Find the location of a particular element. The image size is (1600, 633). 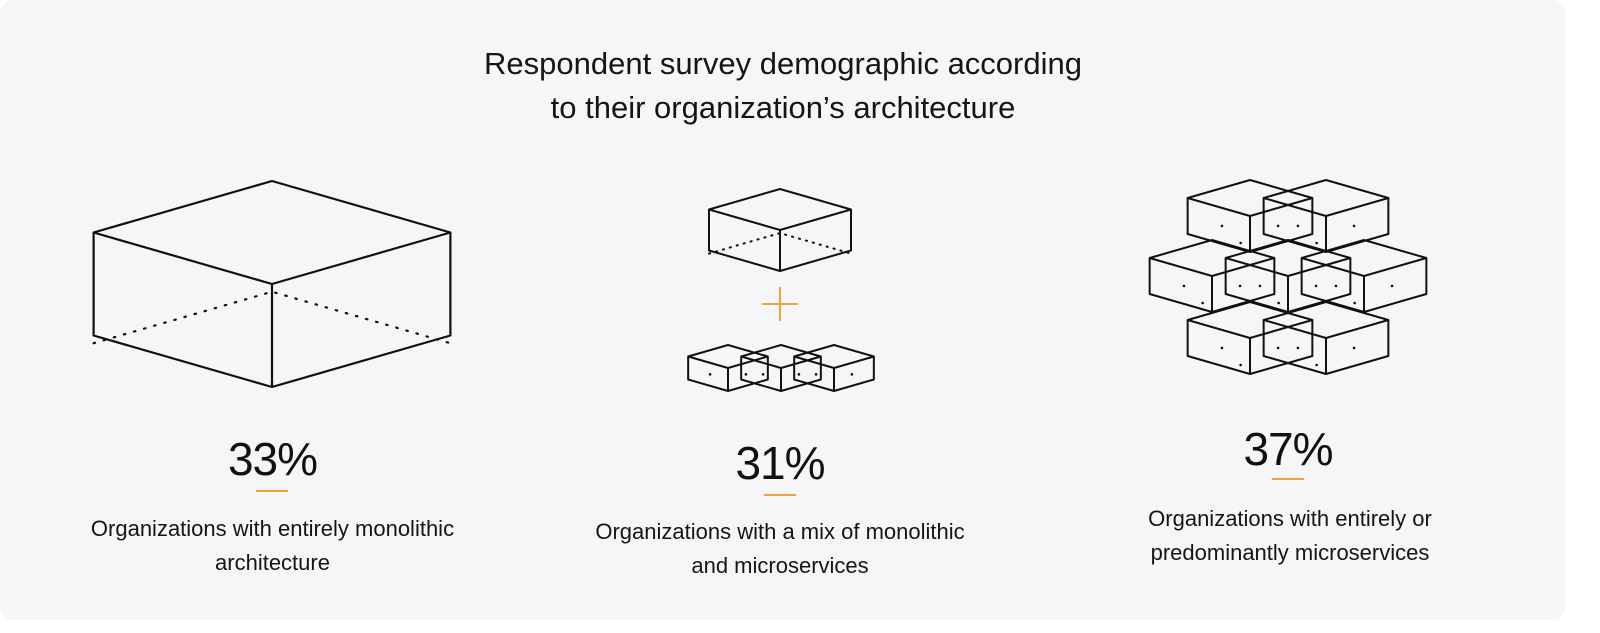

plus-icon is located at coordinates (780, 304).